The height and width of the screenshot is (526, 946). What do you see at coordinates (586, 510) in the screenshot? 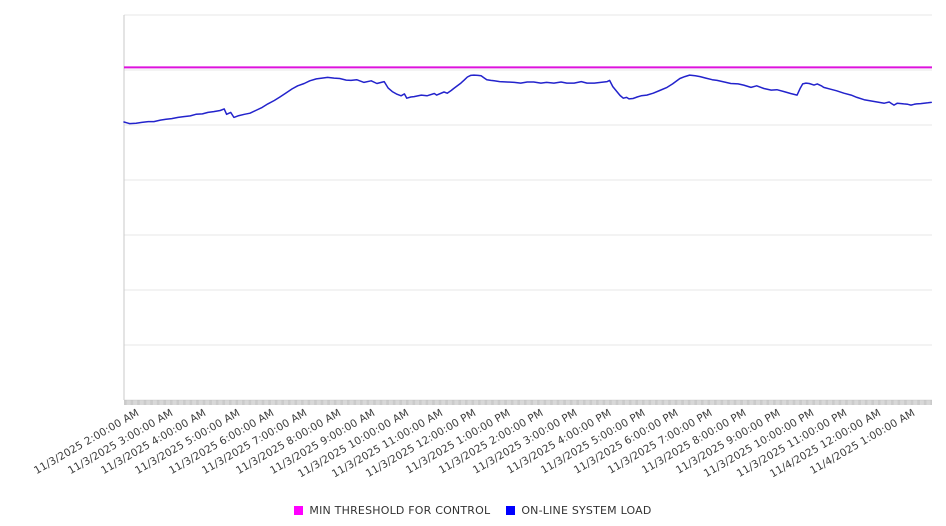
I see `legend-label-system-load: ON-LINE SYSTEM LOAD` at bounding box center [586, 510].